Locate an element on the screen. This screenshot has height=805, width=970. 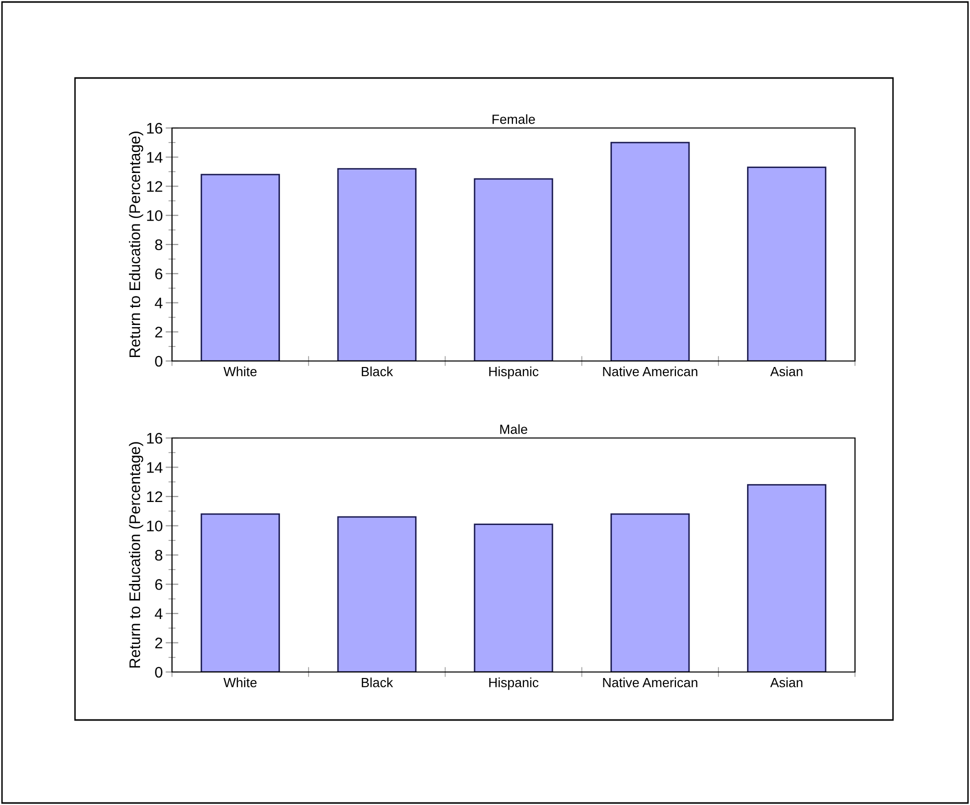
chart-title: Female is located at coordinates (513, 119).